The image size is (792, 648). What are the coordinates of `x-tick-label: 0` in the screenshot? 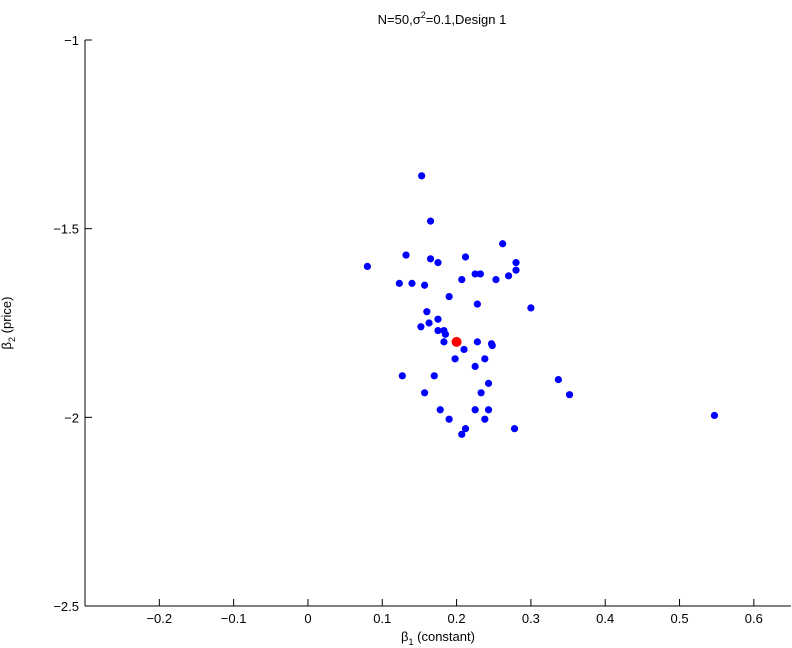 It's located at (307, 618).